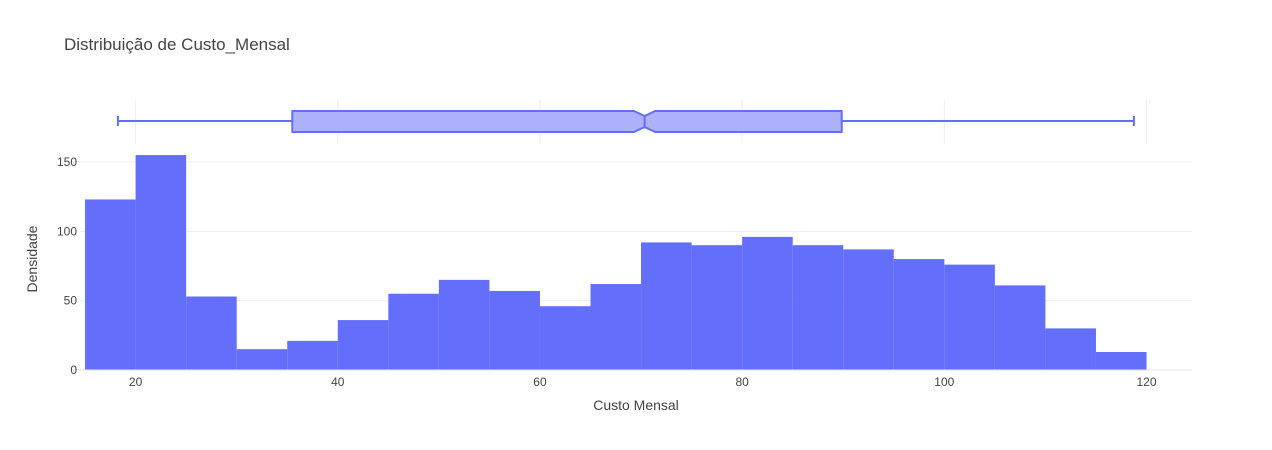  I want to click on box-plot, so click(625, 121).